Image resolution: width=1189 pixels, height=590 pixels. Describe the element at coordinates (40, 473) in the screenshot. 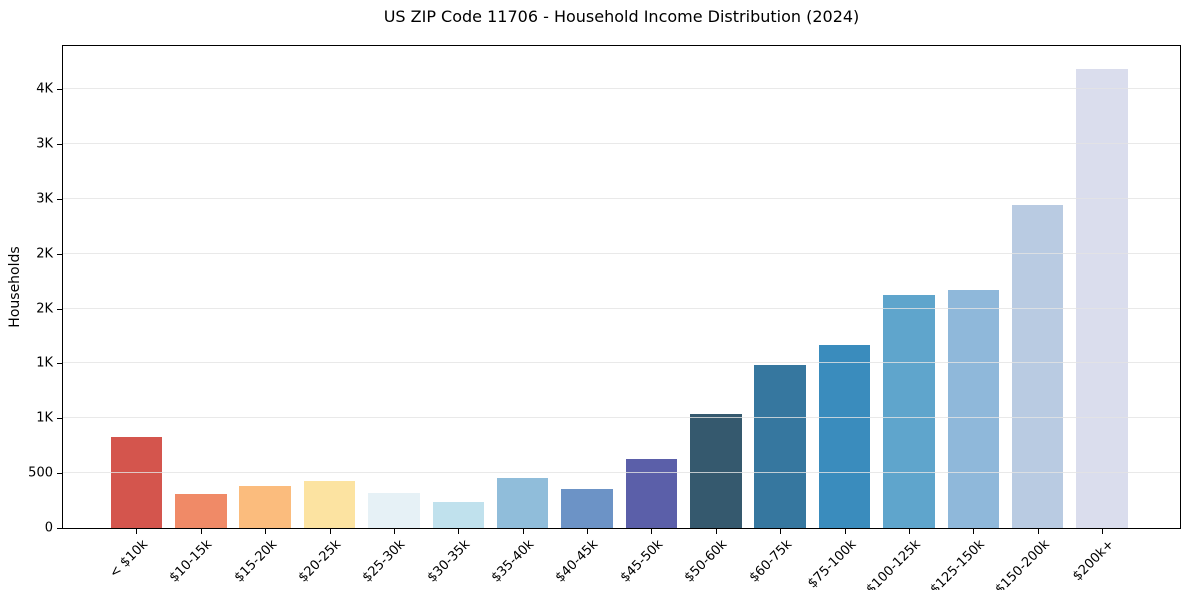

I see `y-tick-label: 500` at that location.